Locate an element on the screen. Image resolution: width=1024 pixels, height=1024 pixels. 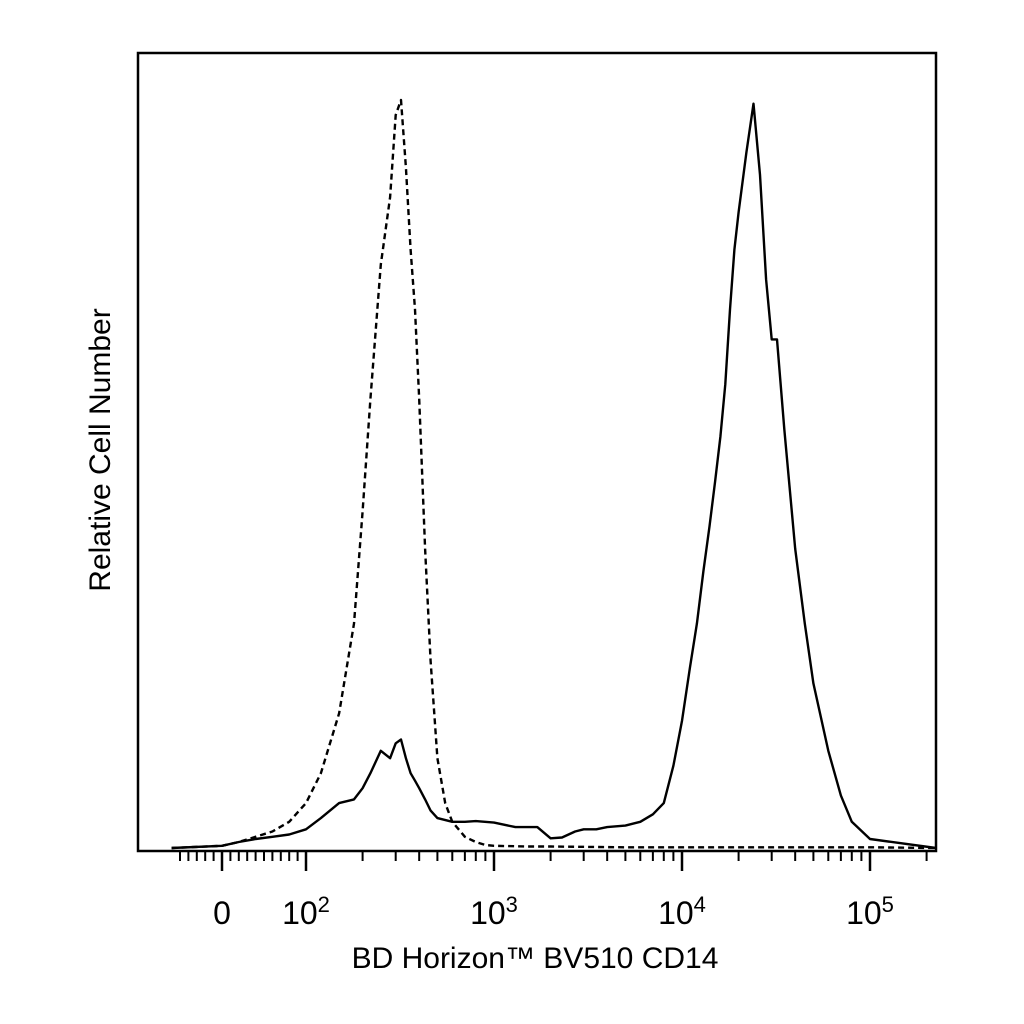
x-axis-label: BD Horizon™ BV510 CD14 is located at coordinates (535, 958).